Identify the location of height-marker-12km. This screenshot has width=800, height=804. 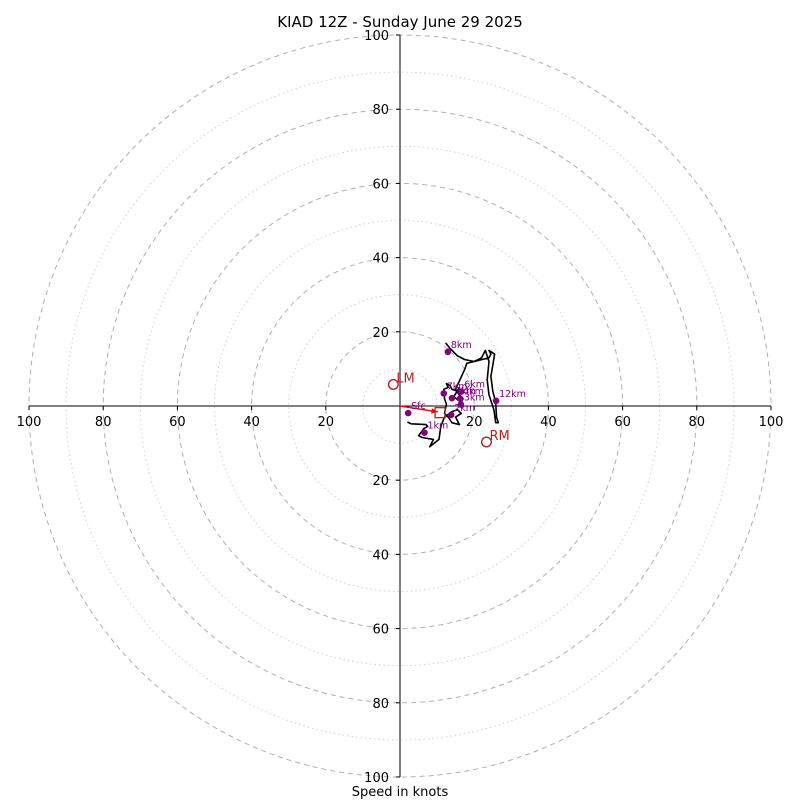
(496, 401).